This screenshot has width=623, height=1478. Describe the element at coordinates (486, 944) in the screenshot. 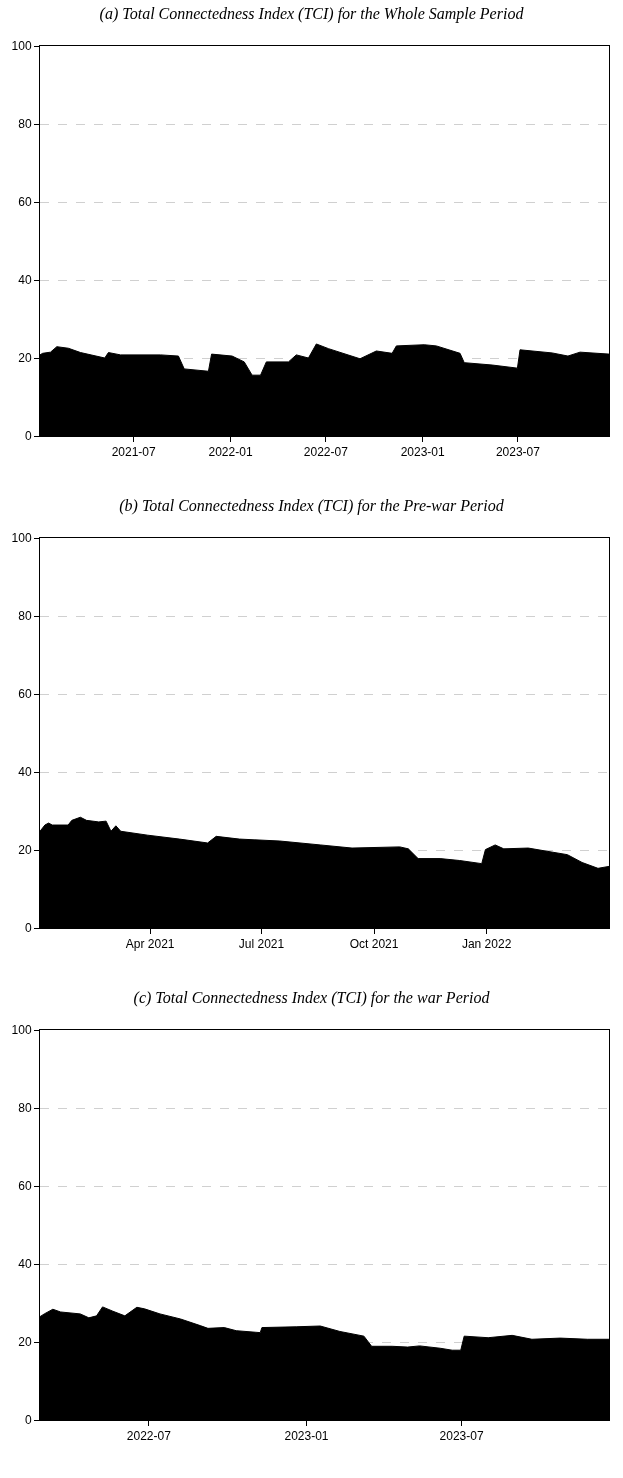

I see `x-tick-label: Jan 2022` at that location.